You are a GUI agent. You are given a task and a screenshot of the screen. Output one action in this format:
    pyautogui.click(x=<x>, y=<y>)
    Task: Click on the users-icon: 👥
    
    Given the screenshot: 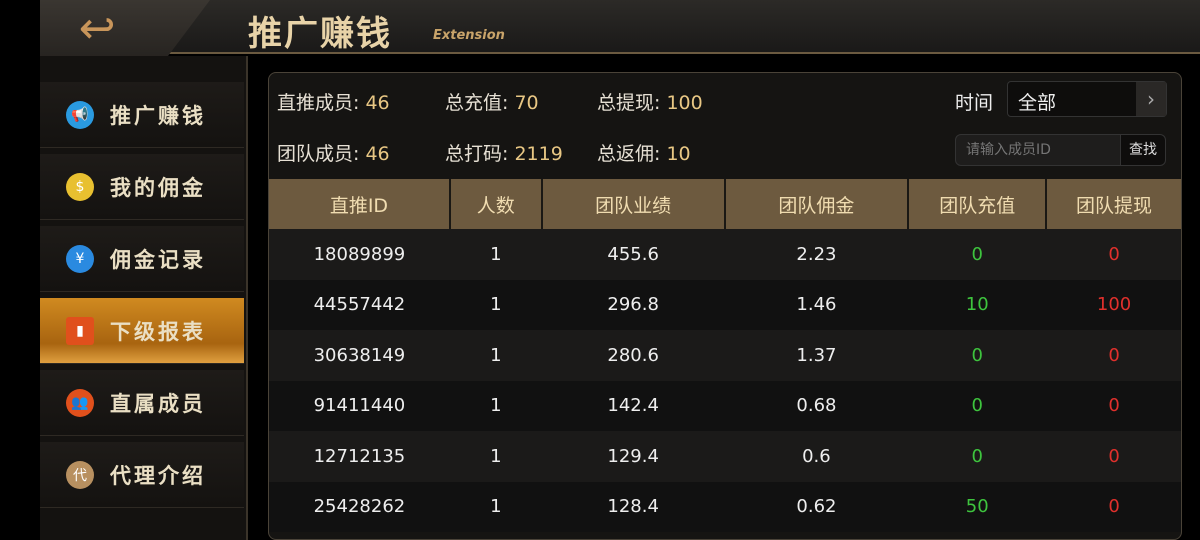 What is the action you would take?
    pyautogui.click(x=80, y=402)
    